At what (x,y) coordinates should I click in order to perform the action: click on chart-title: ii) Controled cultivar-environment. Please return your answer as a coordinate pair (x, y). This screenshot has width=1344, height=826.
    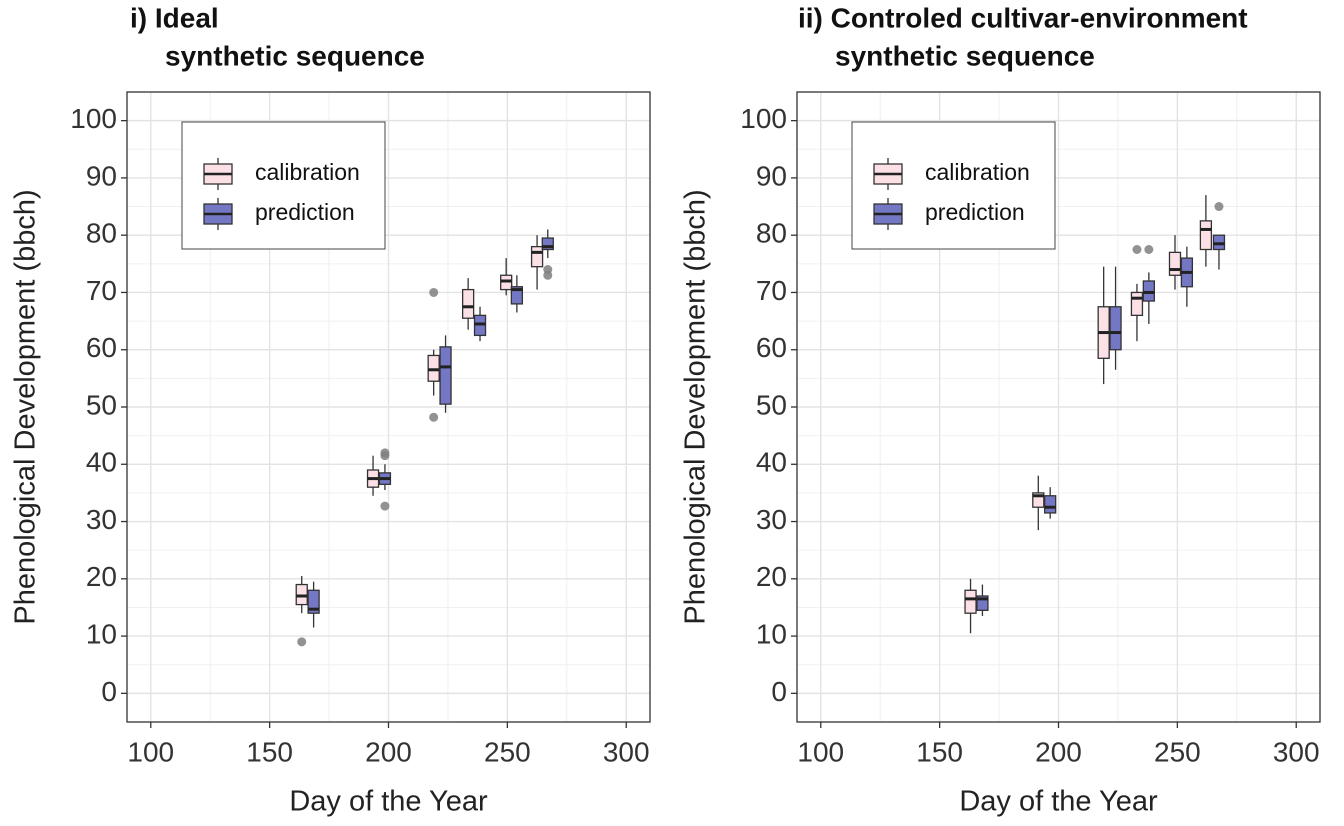
    Looking at the image, I should click on (1023, 17).